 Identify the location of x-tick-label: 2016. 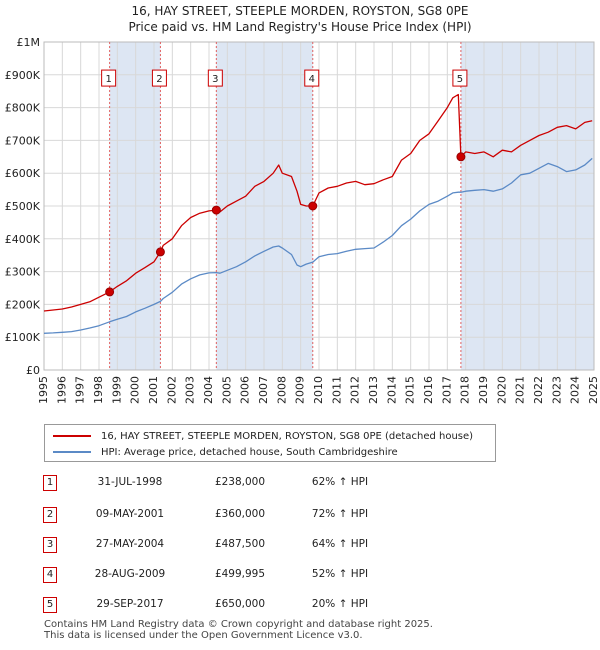
(428, 390).